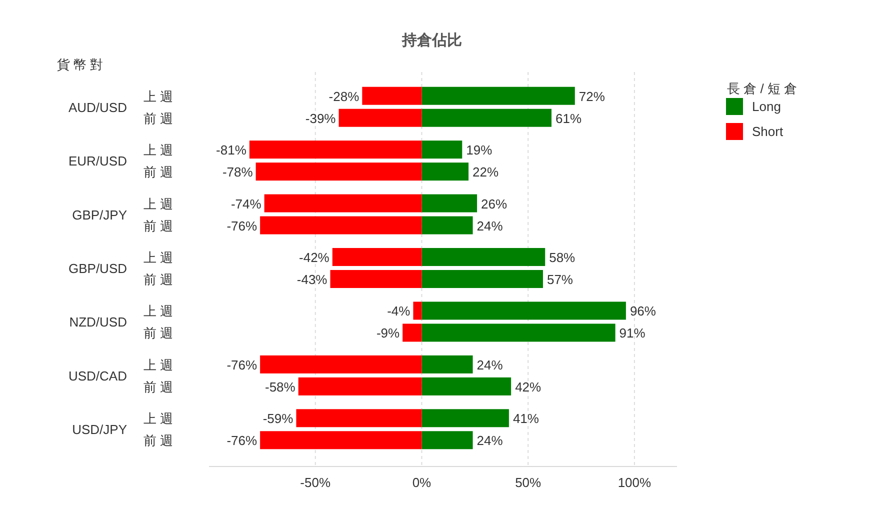 The image size is (895, 516). What do you see at coordinates (398, 311) in the screenshot?
I see `data-label: -4%` at bounding box center [398, 311].